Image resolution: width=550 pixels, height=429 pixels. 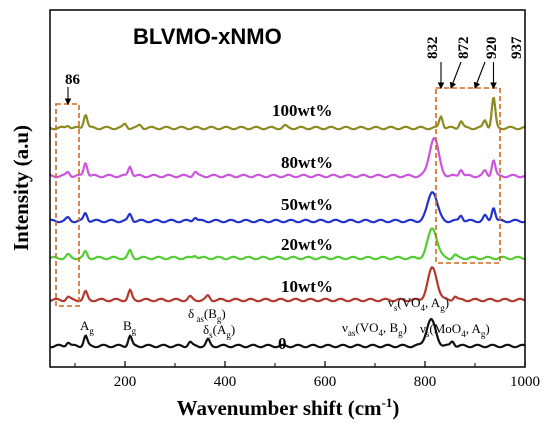 I want to click on peak-label-86: 86, so click(x=73, y=80).